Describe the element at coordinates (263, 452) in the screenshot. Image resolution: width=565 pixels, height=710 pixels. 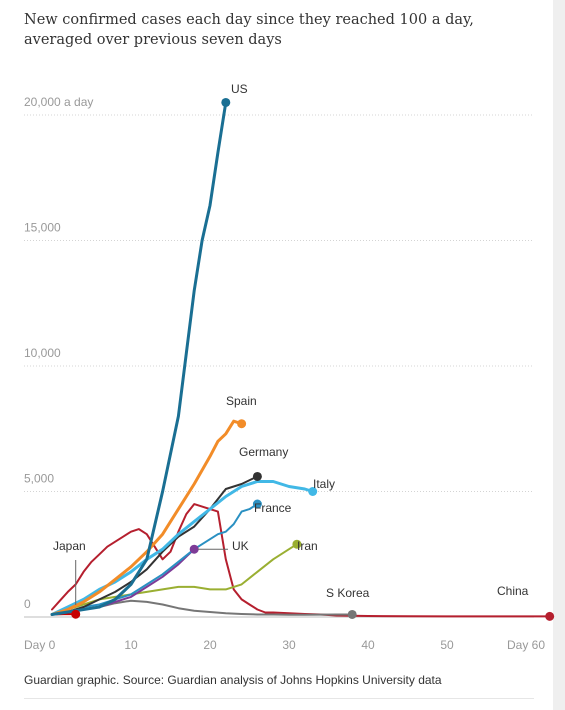
I see `series-label-germany: Germany` at that location.